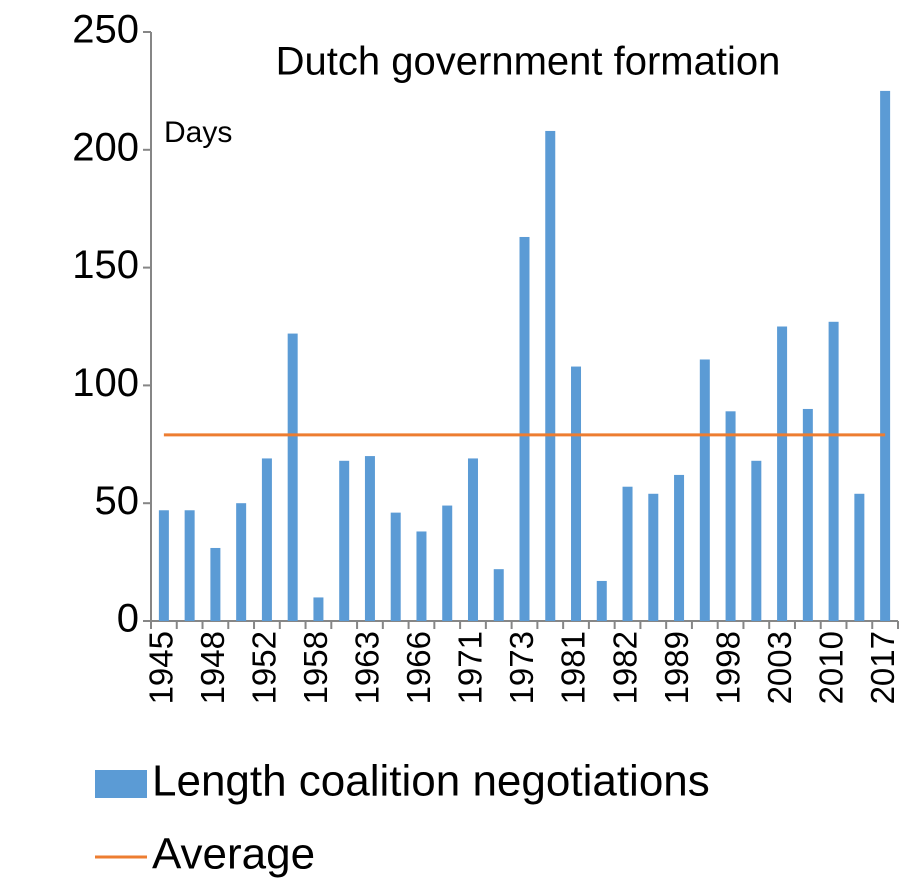 The image size is (902, 886). Describe the element at coordinates (212, 667) in the screenshot. I see `x-tick-label: 1948` at that location.